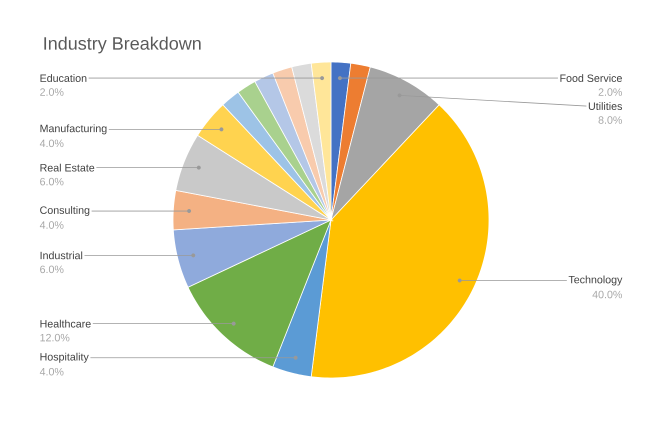 This screenshot has width=662, height=431. Describe the element at coordinates (595, 281) in the screenshot. I see `slice-label: Technology` at that location.